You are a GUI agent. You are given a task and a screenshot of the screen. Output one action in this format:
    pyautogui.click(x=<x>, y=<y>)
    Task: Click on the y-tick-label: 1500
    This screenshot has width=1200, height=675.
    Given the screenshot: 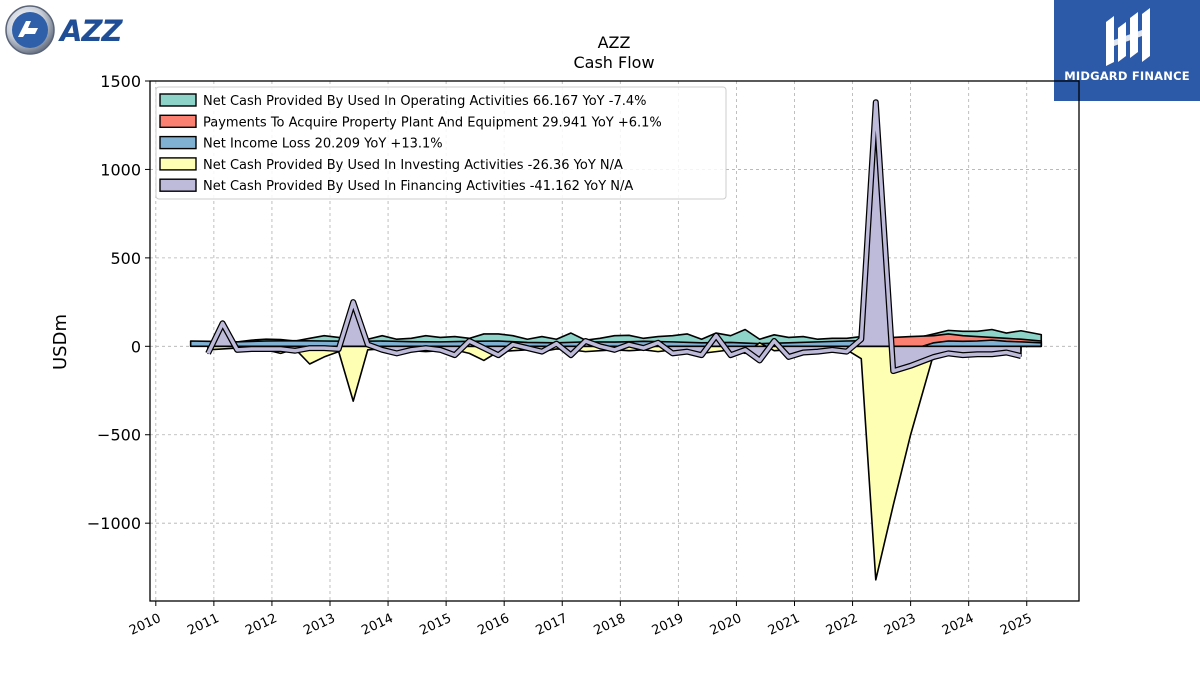 What is the action you would take?
    pyautogui.click(x=120, y=81)
    